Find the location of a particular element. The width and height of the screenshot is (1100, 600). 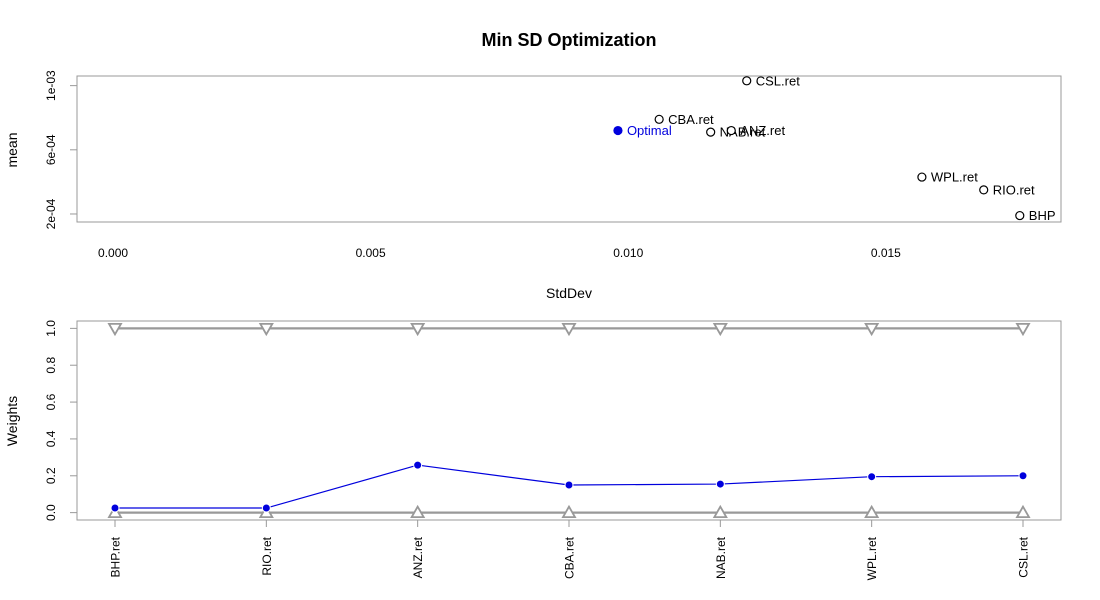

point-anz-ret is located at coordinates (731, 130).